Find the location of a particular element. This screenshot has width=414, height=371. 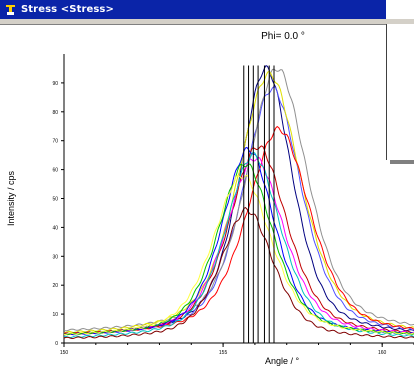

overlapping-window-shadow is located at coordinates (402, 162).